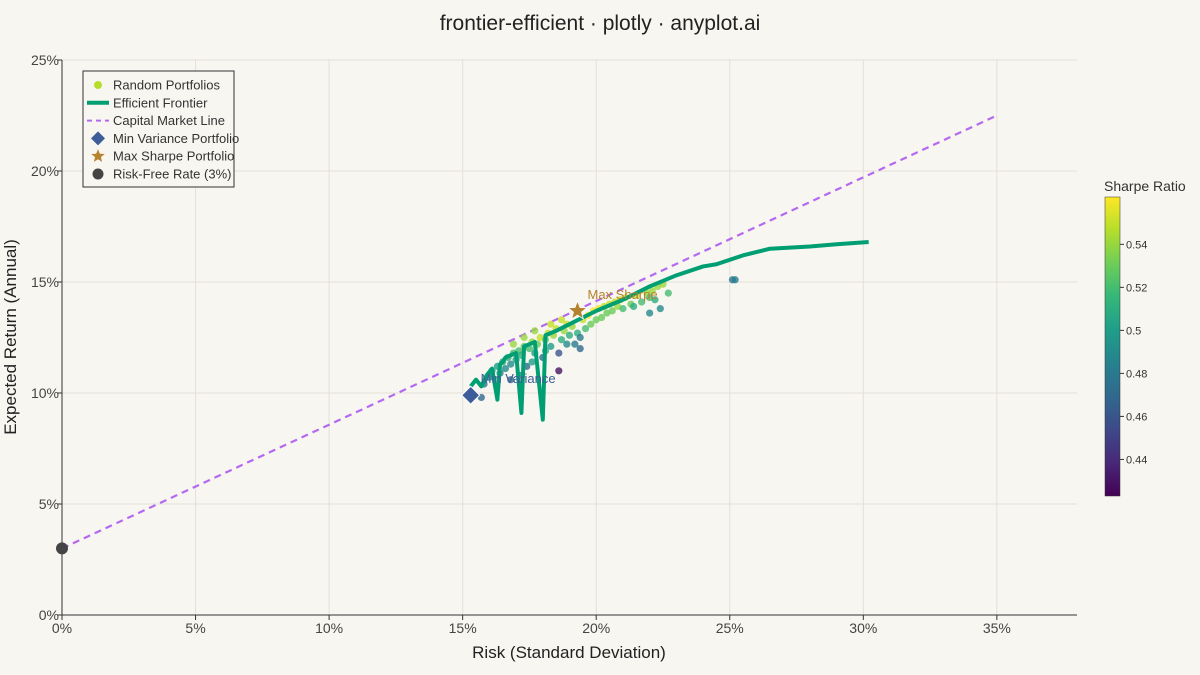 This screenshot has width=1200, height=675. I want to click on colorbar-tick-label: 0.54, so click(1136, 245).